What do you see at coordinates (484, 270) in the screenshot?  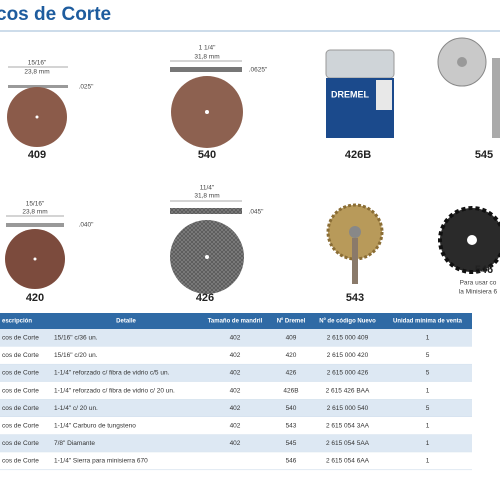 I see `product-code: 546` at bounding box center [484, 270].